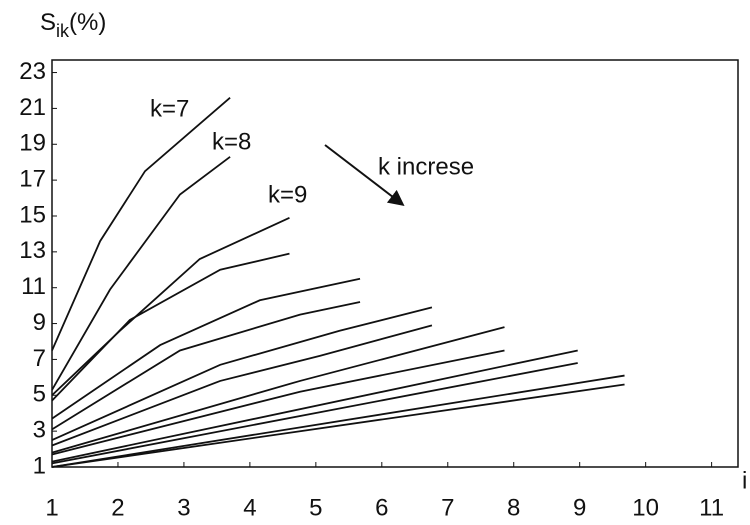 This screenshot has height=525, width=750. What do you see at coordinates (32, 143) in the screenshot?
I see `y-tick-label: 19` at bounding box center [32, 143].